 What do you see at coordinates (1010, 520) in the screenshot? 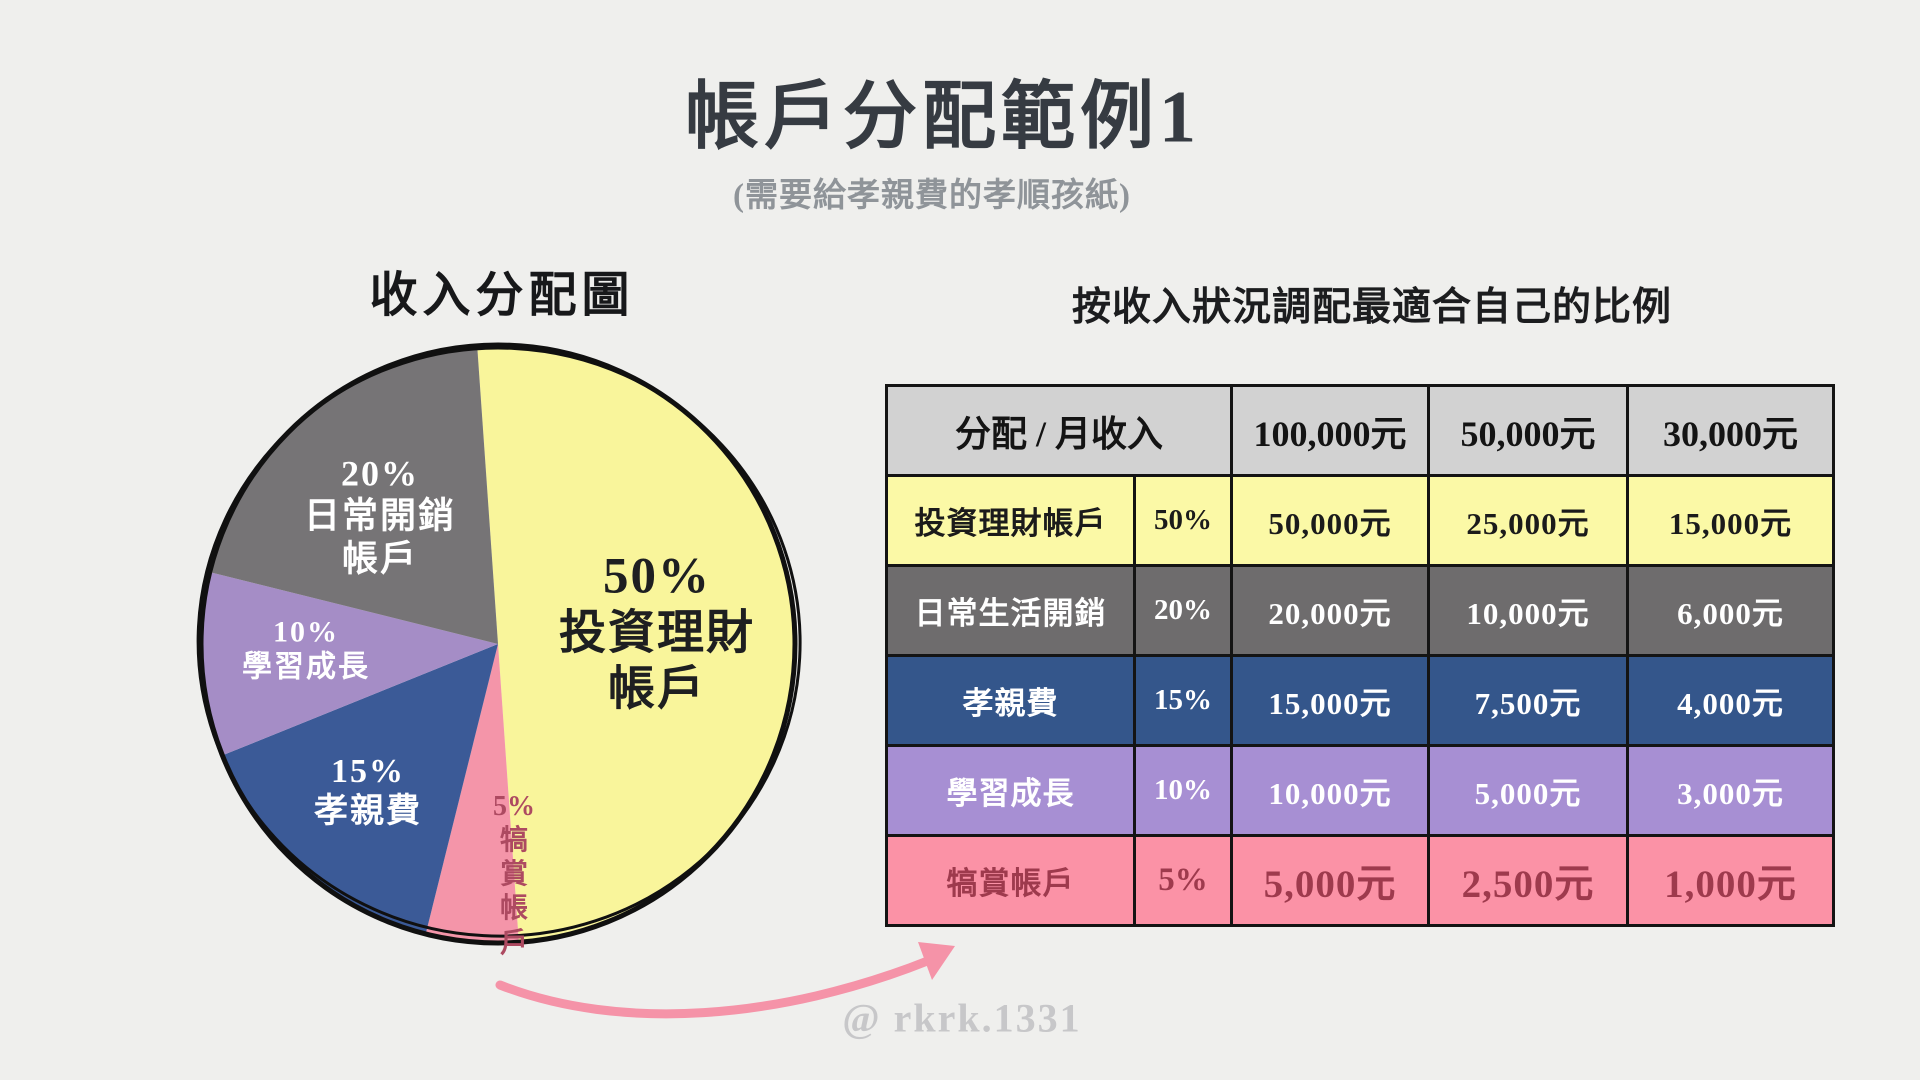
I see `table-row-0-label: 投資理財帳戶` at bounding box center [1010, 520].